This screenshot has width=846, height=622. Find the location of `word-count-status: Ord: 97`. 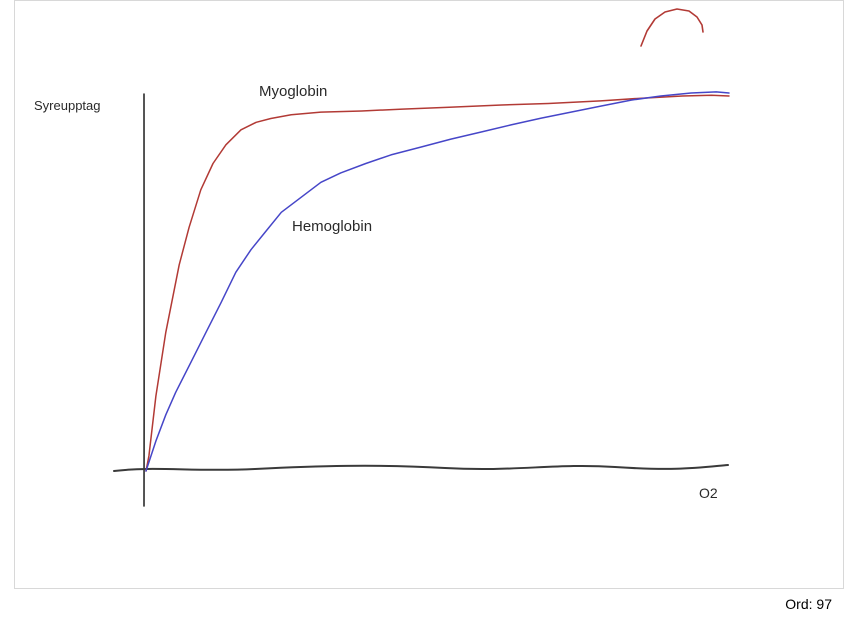

word-count-status: Ord: 97 is located at coordinates (808, 604).